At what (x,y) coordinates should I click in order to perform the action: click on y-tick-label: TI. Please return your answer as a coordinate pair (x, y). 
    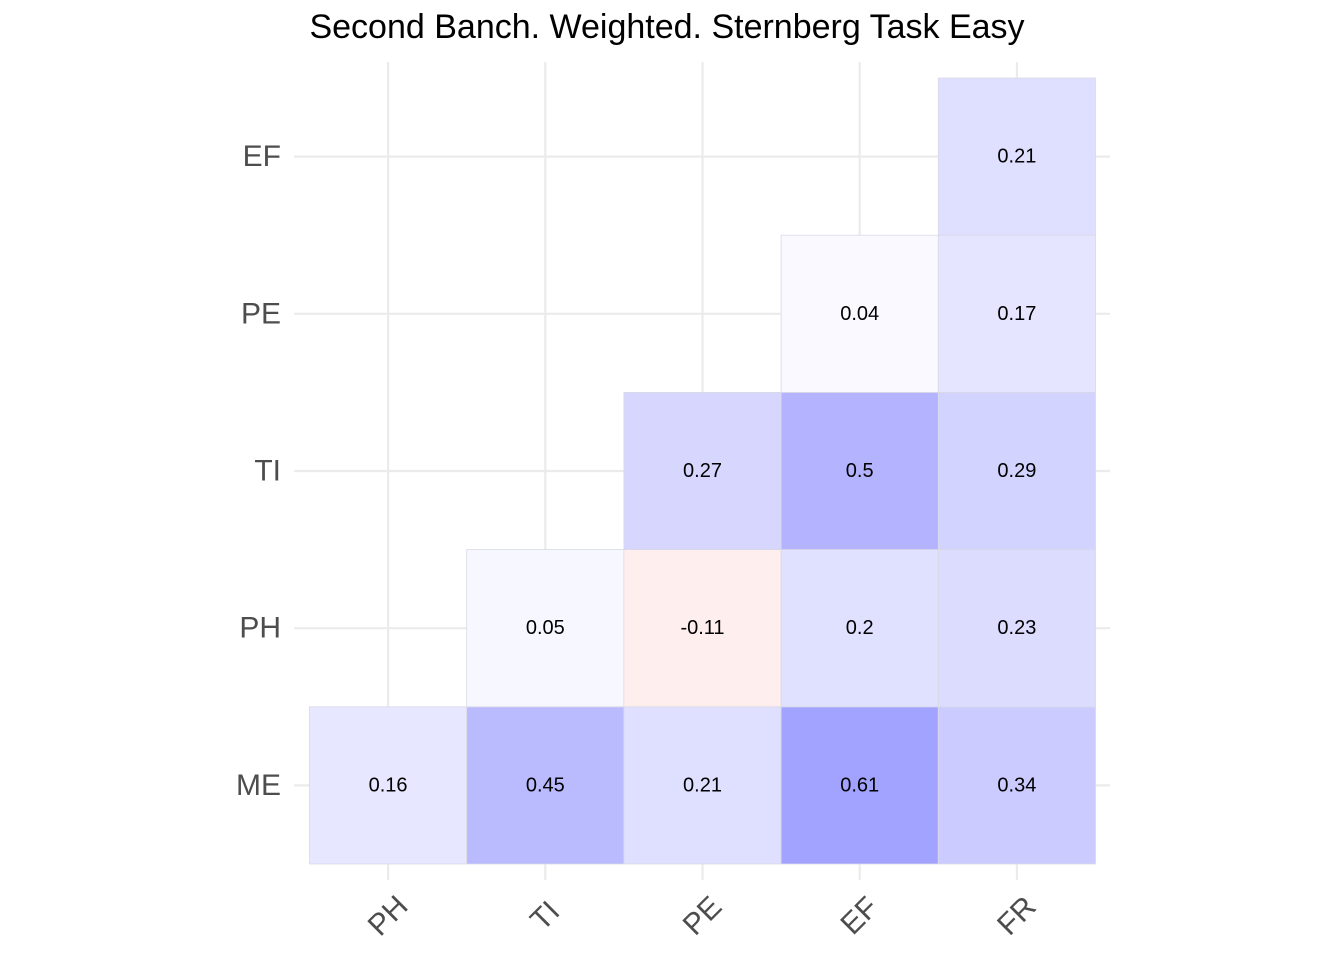
    Looking at the image, I should click on (267, 471).